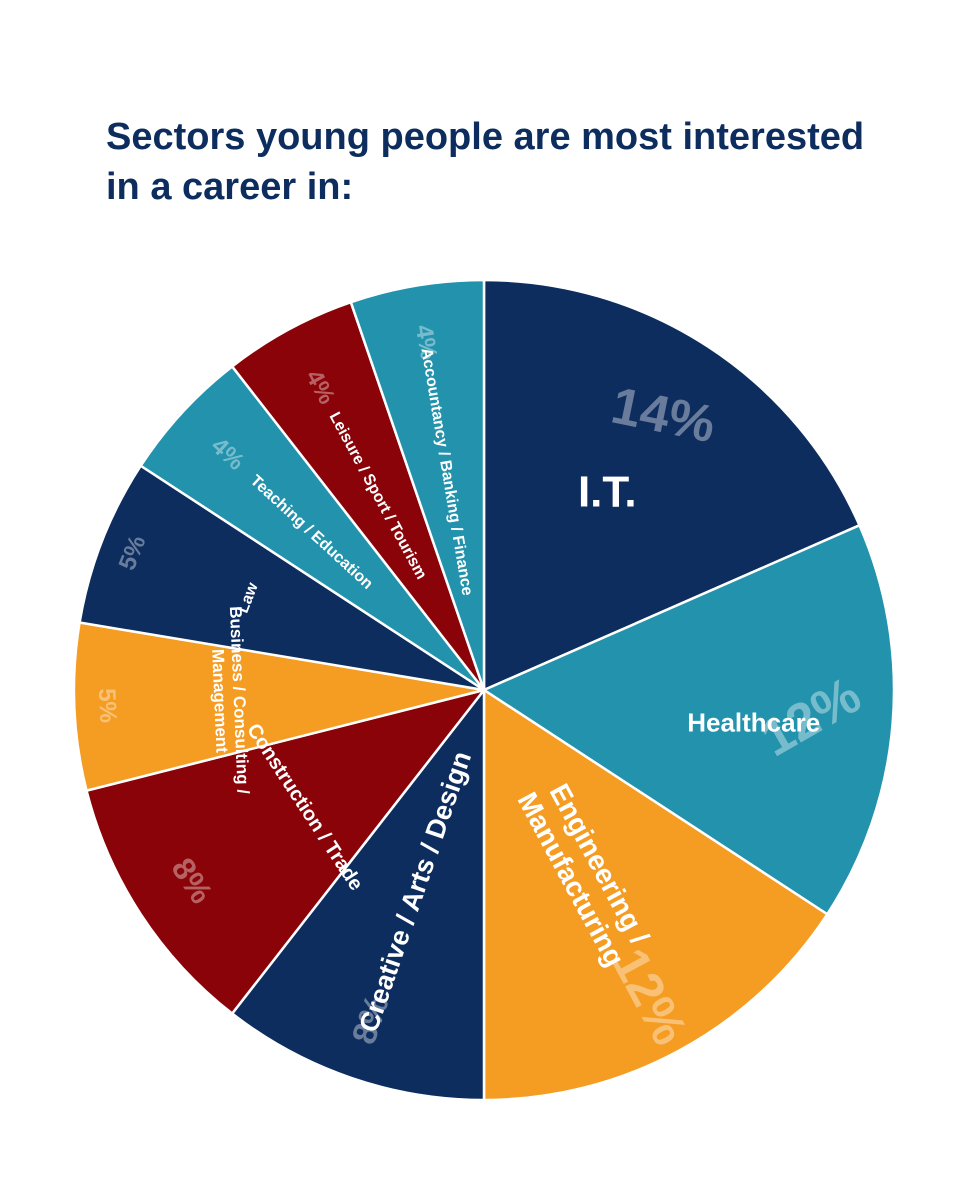  Describe the element at coordinates (753, 722) in the screenshot. I see `slice-label-healthcare: Healthcare` at that location.